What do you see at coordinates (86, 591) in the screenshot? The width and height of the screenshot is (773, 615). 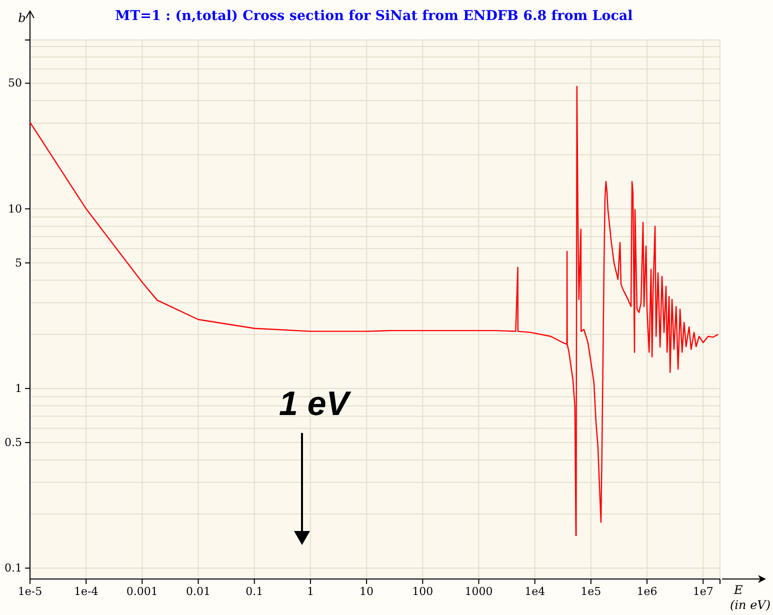 I see `x-tick-label: 1e-4` at bounding box center [86, 591].